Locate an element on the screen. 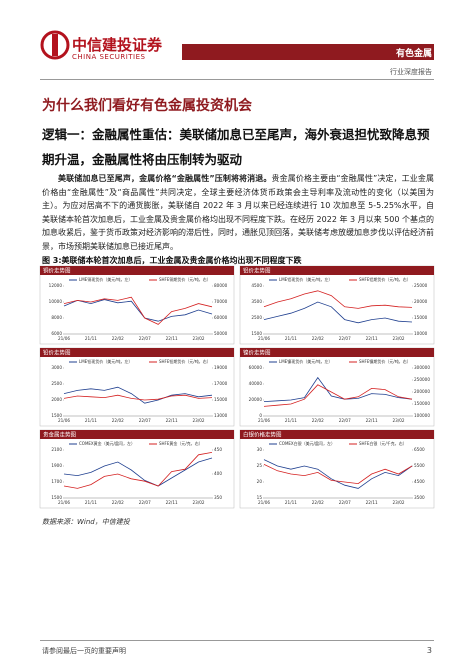 The image size is (474, 670). y-tick-label: 4500 is located at coordinates (256, 285).